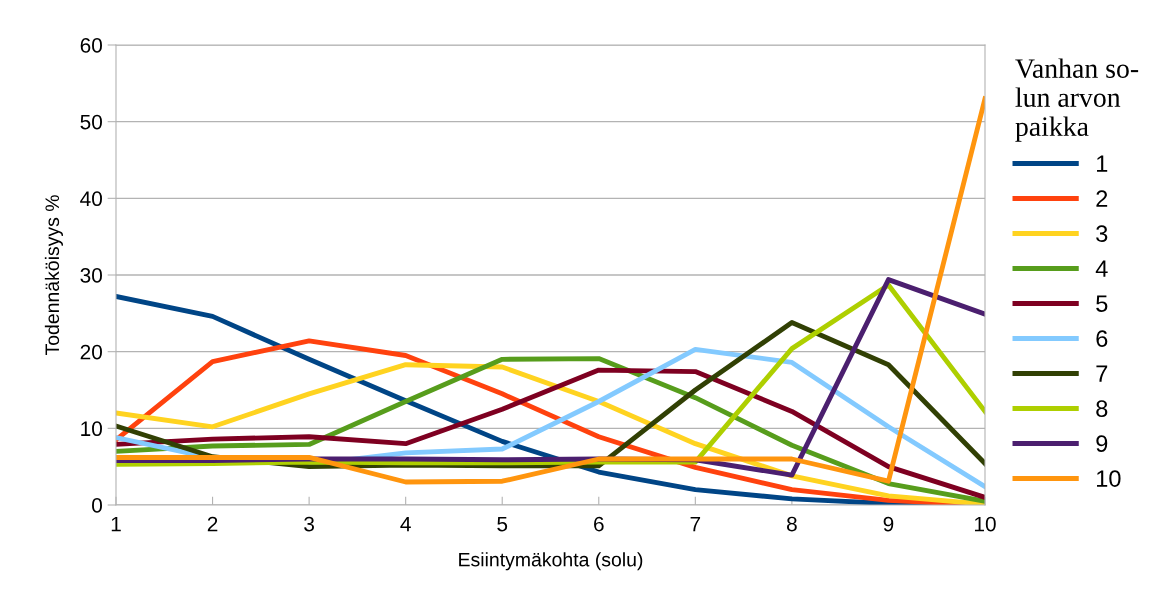 The height and width of the screenshot is (608, 1161). What do you see at coordinates (1102, 303) in the screenshot?
I see `legend-label: 5` at bounding box center [1102, 303].